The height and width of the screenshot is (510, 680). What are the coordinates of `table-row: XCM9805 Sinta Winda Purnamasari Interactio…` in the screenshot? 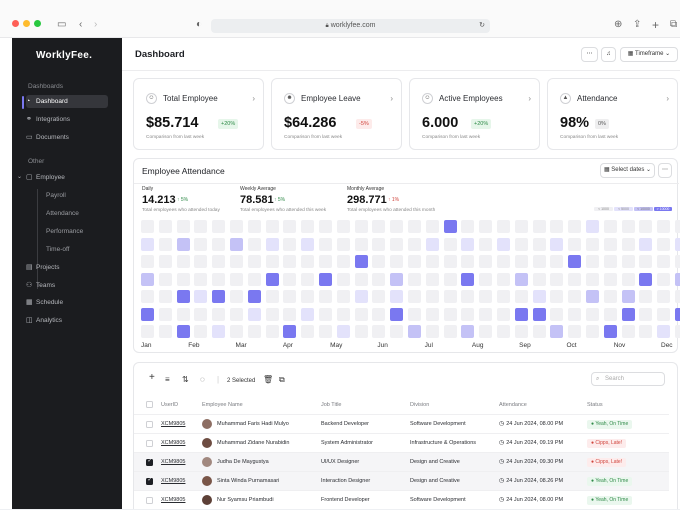 It's located at (401, 480).